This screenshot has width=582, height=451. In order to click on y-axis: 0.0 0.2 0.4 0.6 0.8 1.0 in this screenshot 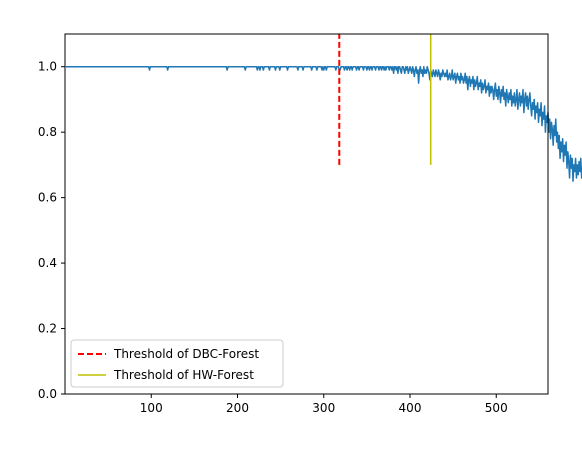, I will do `click(51, 230)`.